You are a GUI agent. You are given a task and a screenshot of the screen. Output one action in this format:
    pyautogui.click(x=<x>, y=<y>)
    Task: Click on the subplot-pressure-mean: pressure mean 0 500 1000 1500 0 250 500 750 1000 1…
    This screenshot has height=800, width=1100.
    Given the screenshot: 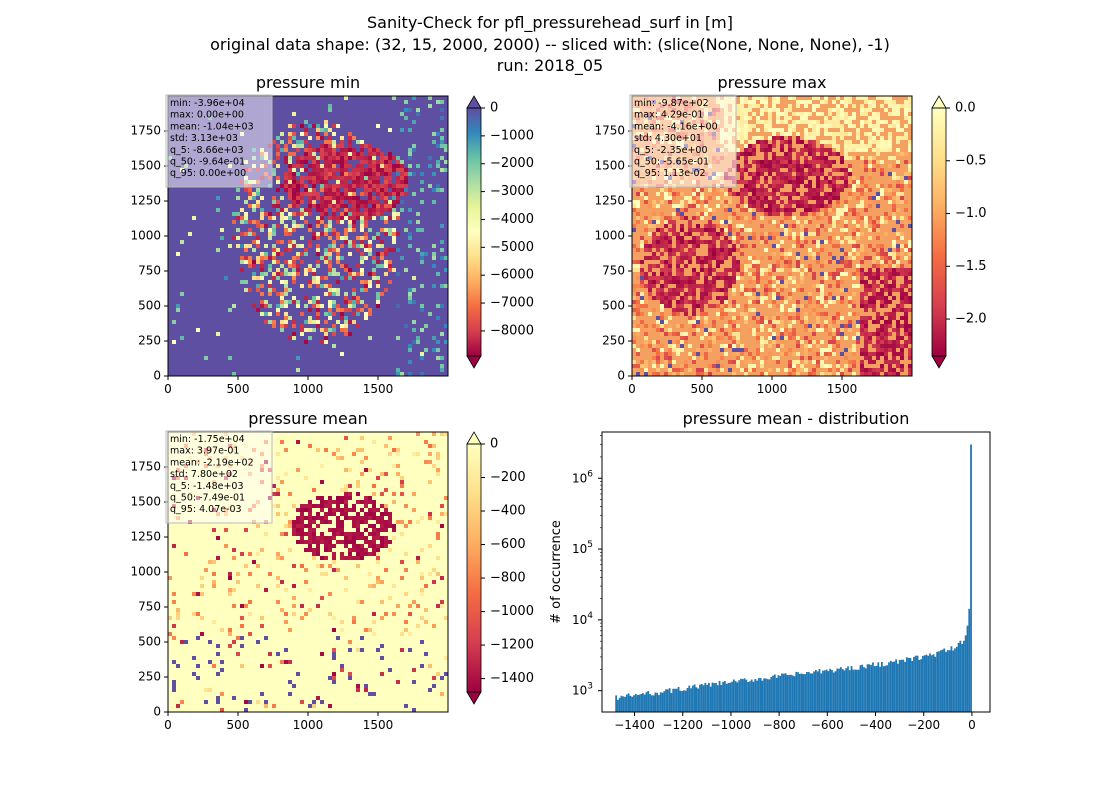 What is the action you would take?
    pyautogui.click(x=332, y=570)
    